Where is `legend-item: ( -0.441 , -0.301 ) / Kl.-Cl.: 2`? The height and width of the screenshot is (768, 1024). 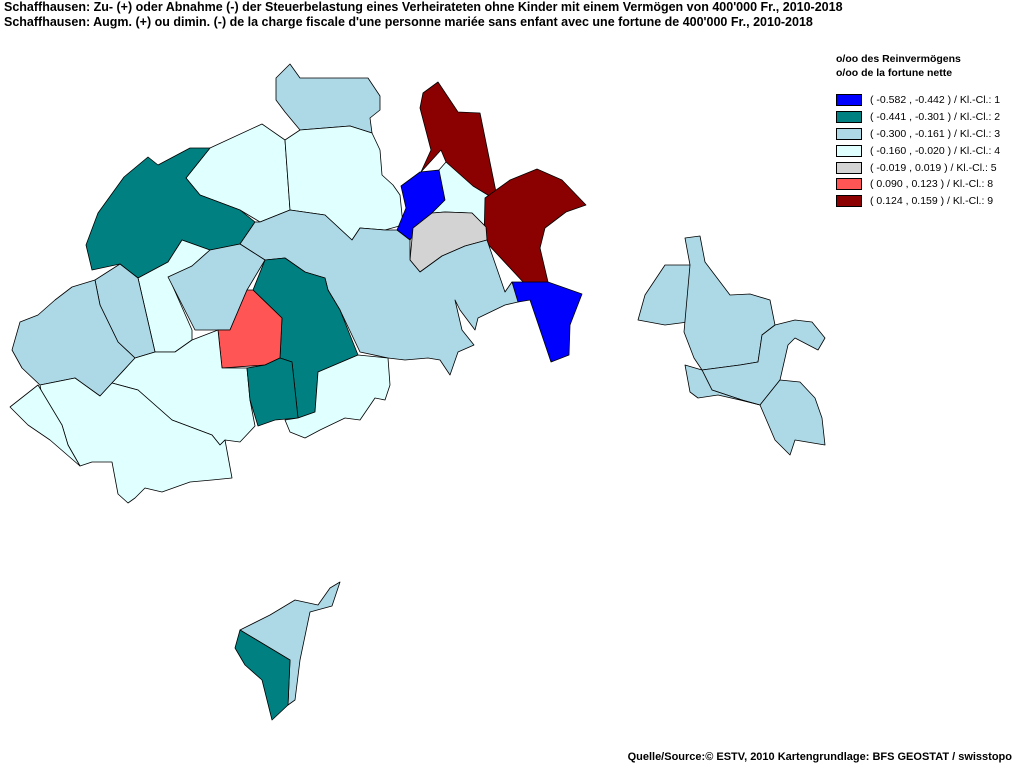 legend-item: ( -0.441 , -0.301 ) / Kl.-Cl.: 2 is located at coordinates (928, 117).